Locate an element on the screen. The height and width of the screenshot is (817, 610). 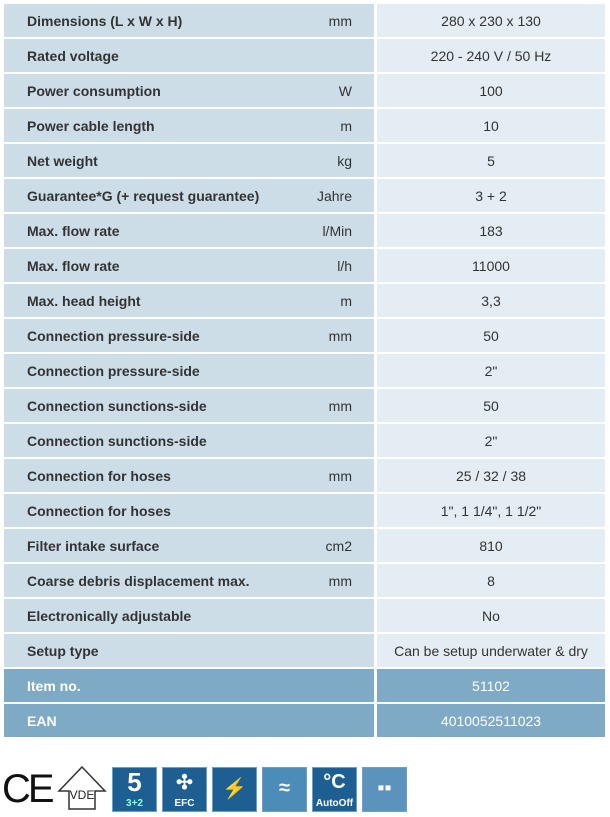
guarantee-badge-text: 3+2 is located at coordinates (134, 803).